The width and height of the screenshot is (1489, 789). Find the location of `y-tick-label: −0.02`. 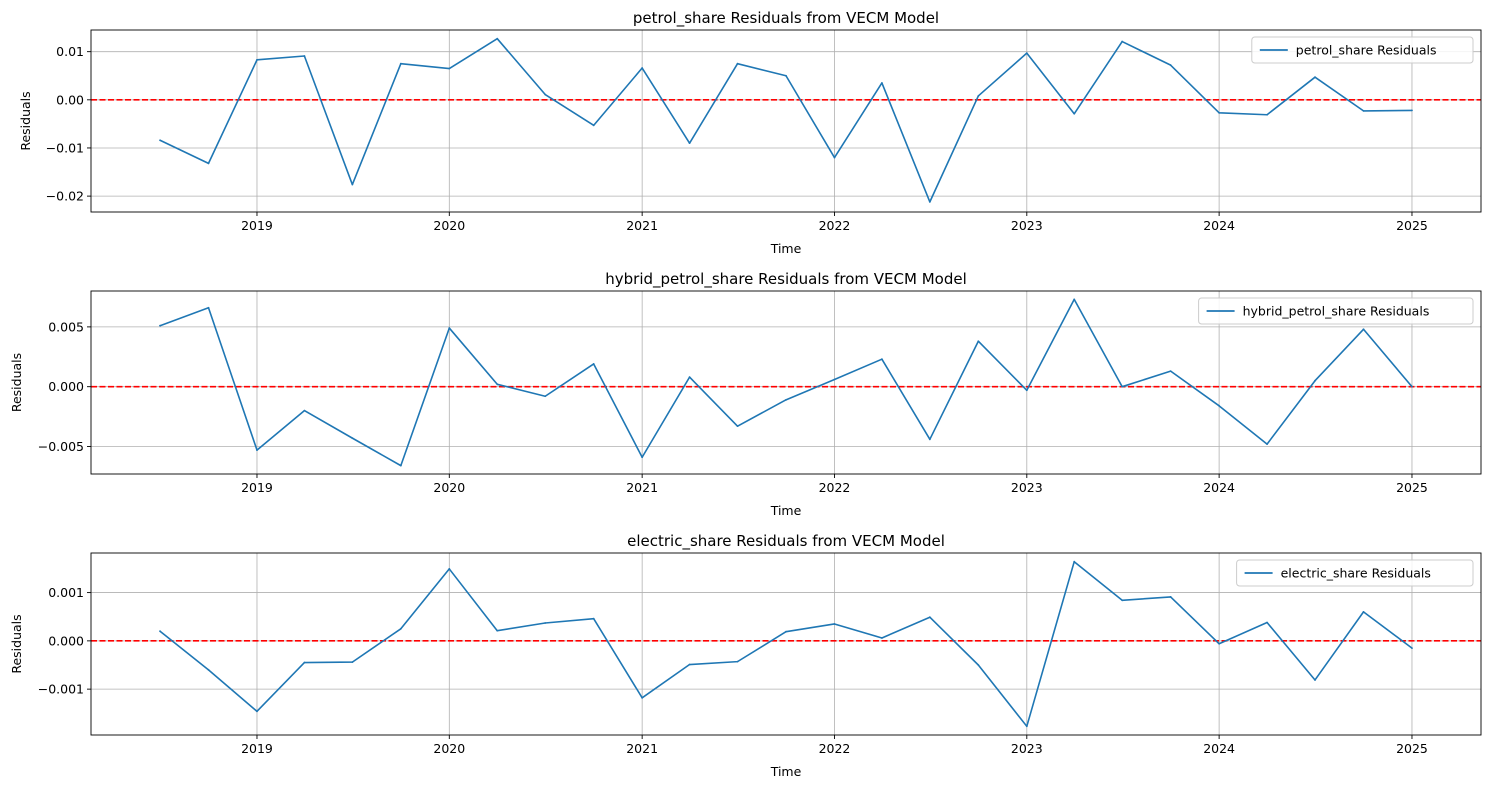

y-tick-label: −0.02 is located at coordinates (65, 196).